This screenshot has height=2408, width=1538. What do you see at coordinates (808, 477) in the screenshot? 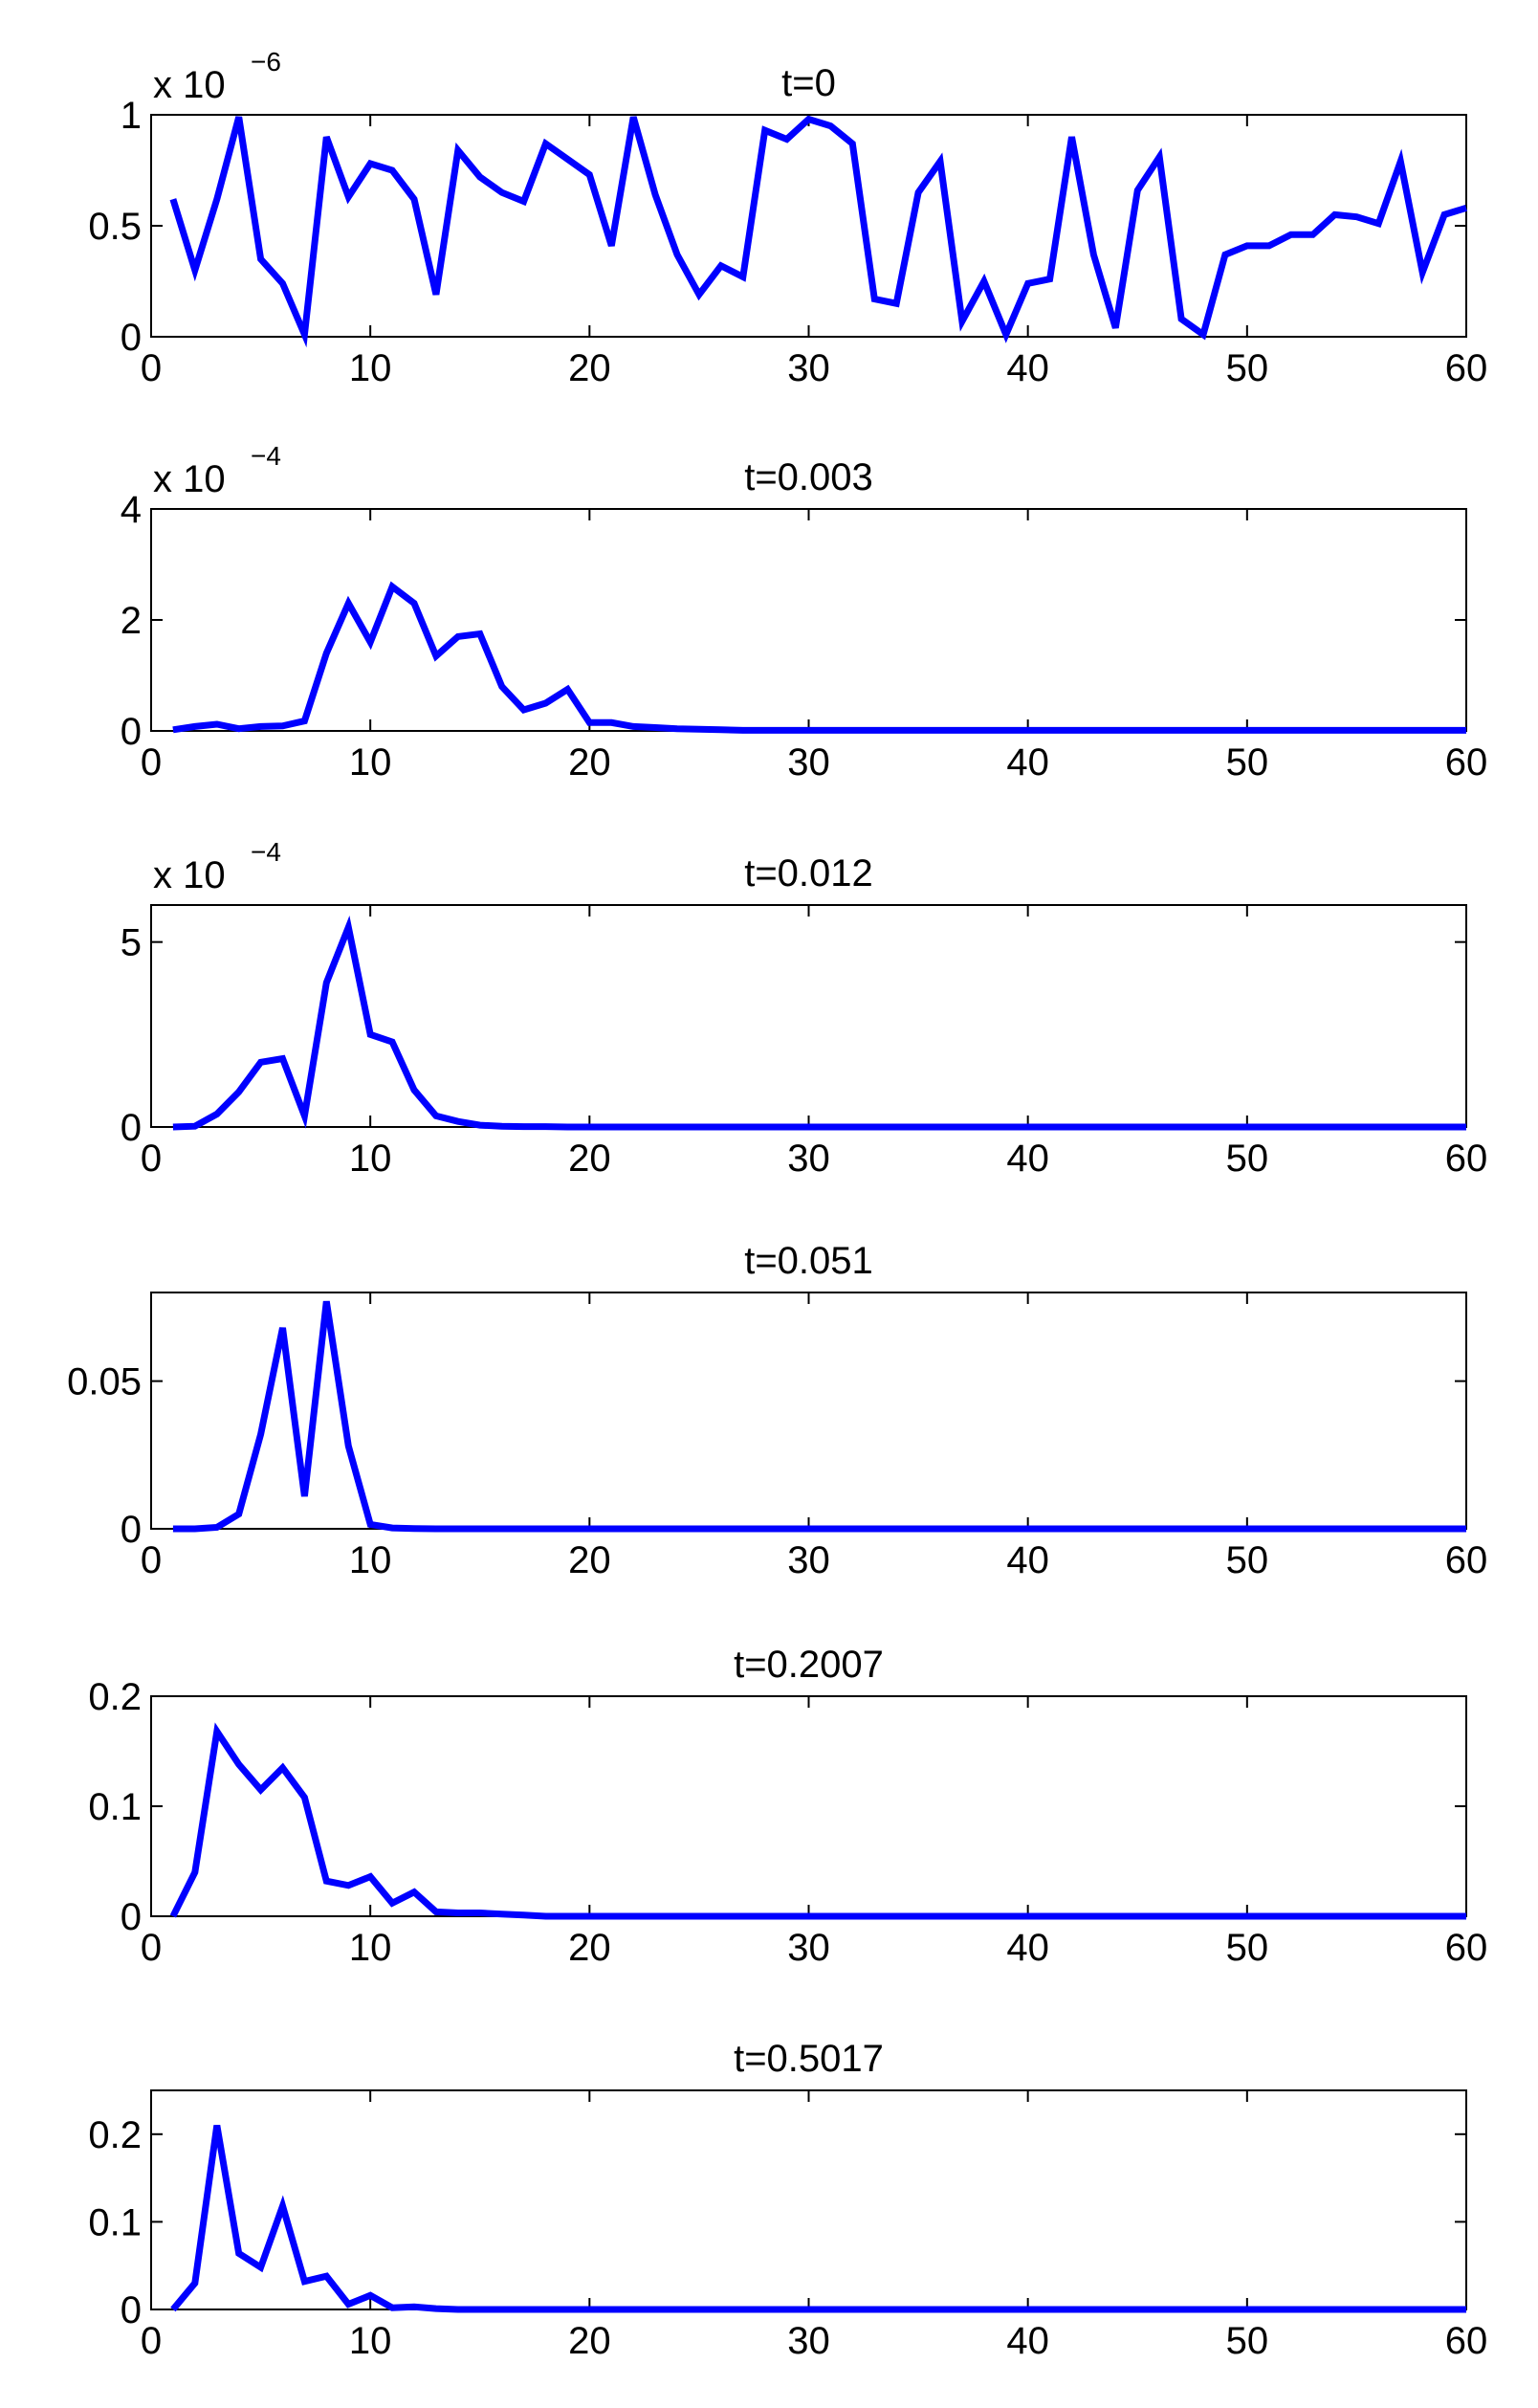
I see `chart-title: t=0.003` at bounding box center [808, 477].